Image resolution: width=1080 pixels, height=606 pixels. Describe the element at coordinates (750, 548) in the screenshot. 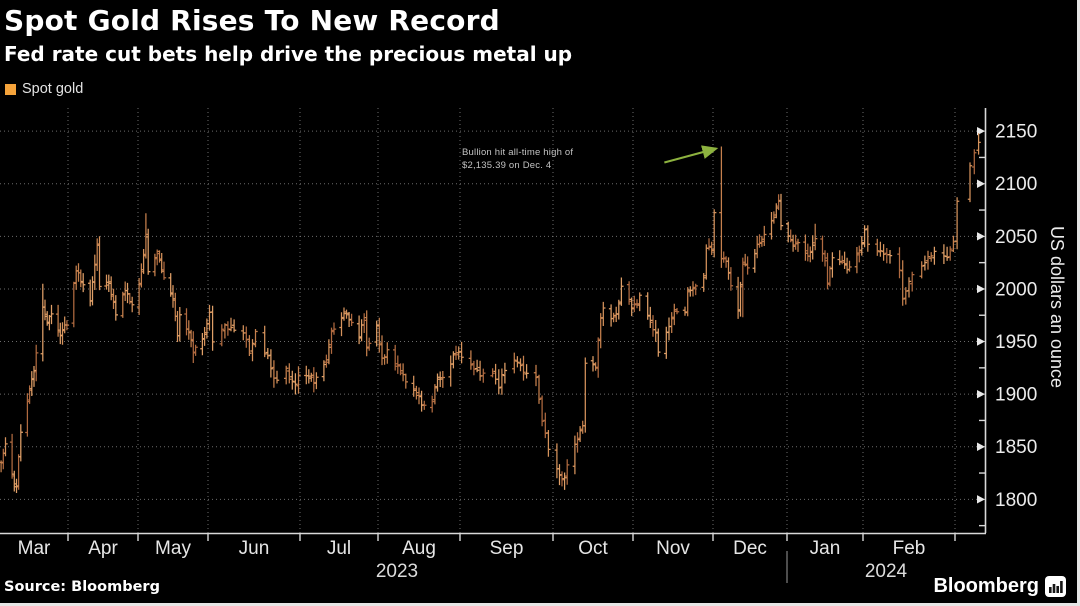

I see `x-month-label: Dec` at that location.